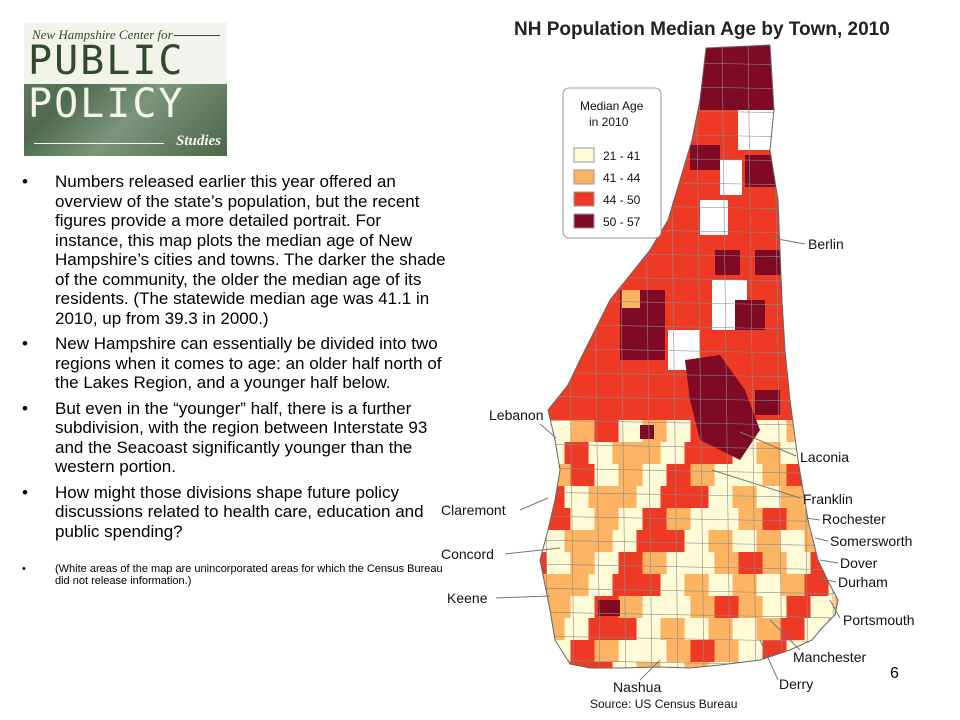  I want to click on city-label-durham: Durham, so click(863, 582).